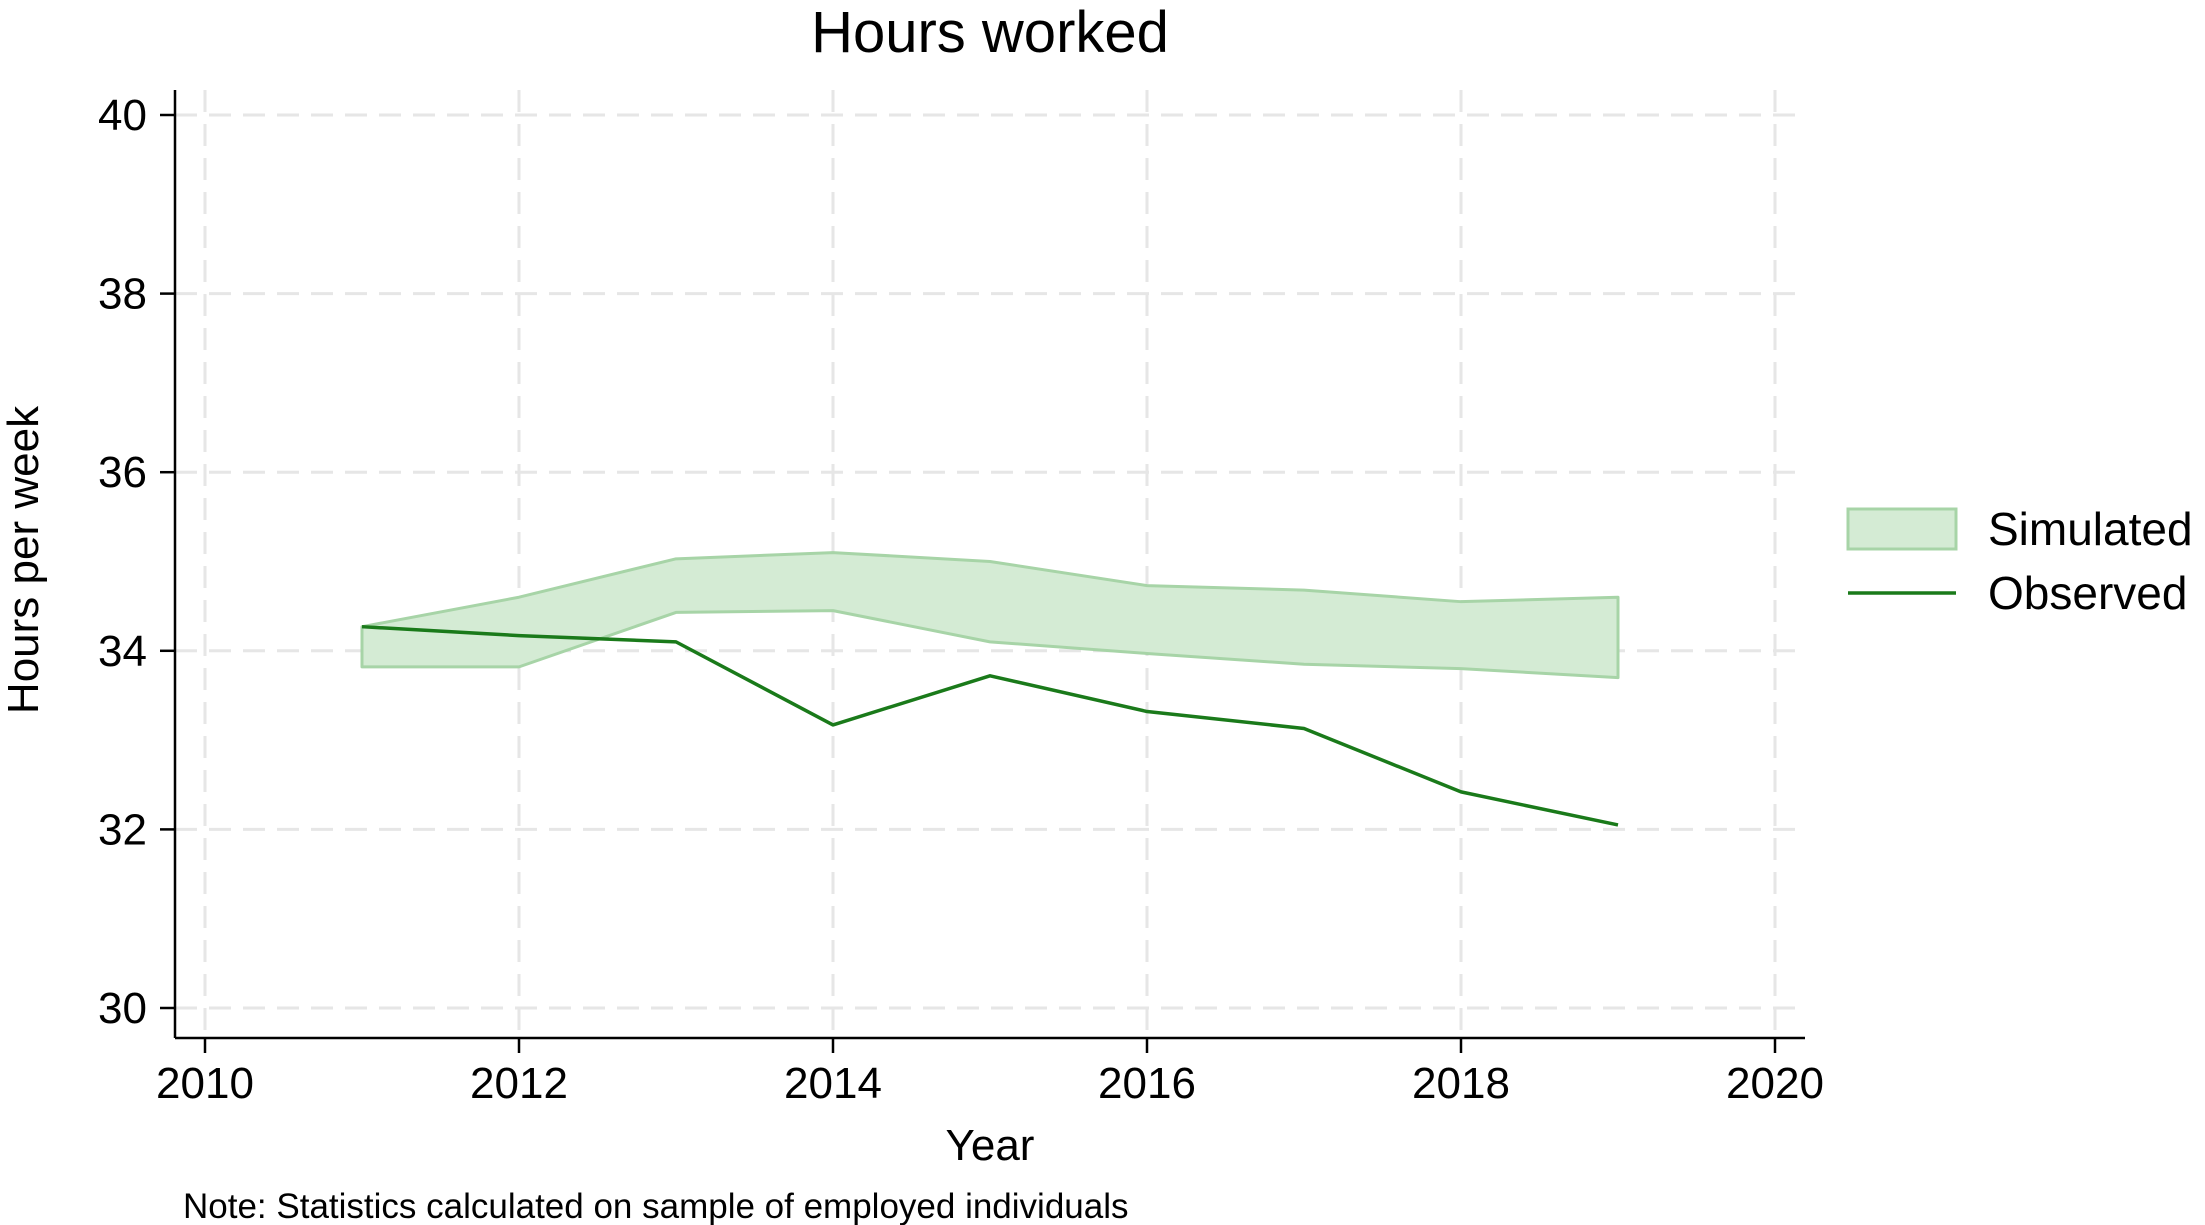 The image size is (2205, 1225). What do you see at coordinates (24, 559) in the screenshot?
I see `y-axis-label: Hours per week` at bounding box center [24, 559].